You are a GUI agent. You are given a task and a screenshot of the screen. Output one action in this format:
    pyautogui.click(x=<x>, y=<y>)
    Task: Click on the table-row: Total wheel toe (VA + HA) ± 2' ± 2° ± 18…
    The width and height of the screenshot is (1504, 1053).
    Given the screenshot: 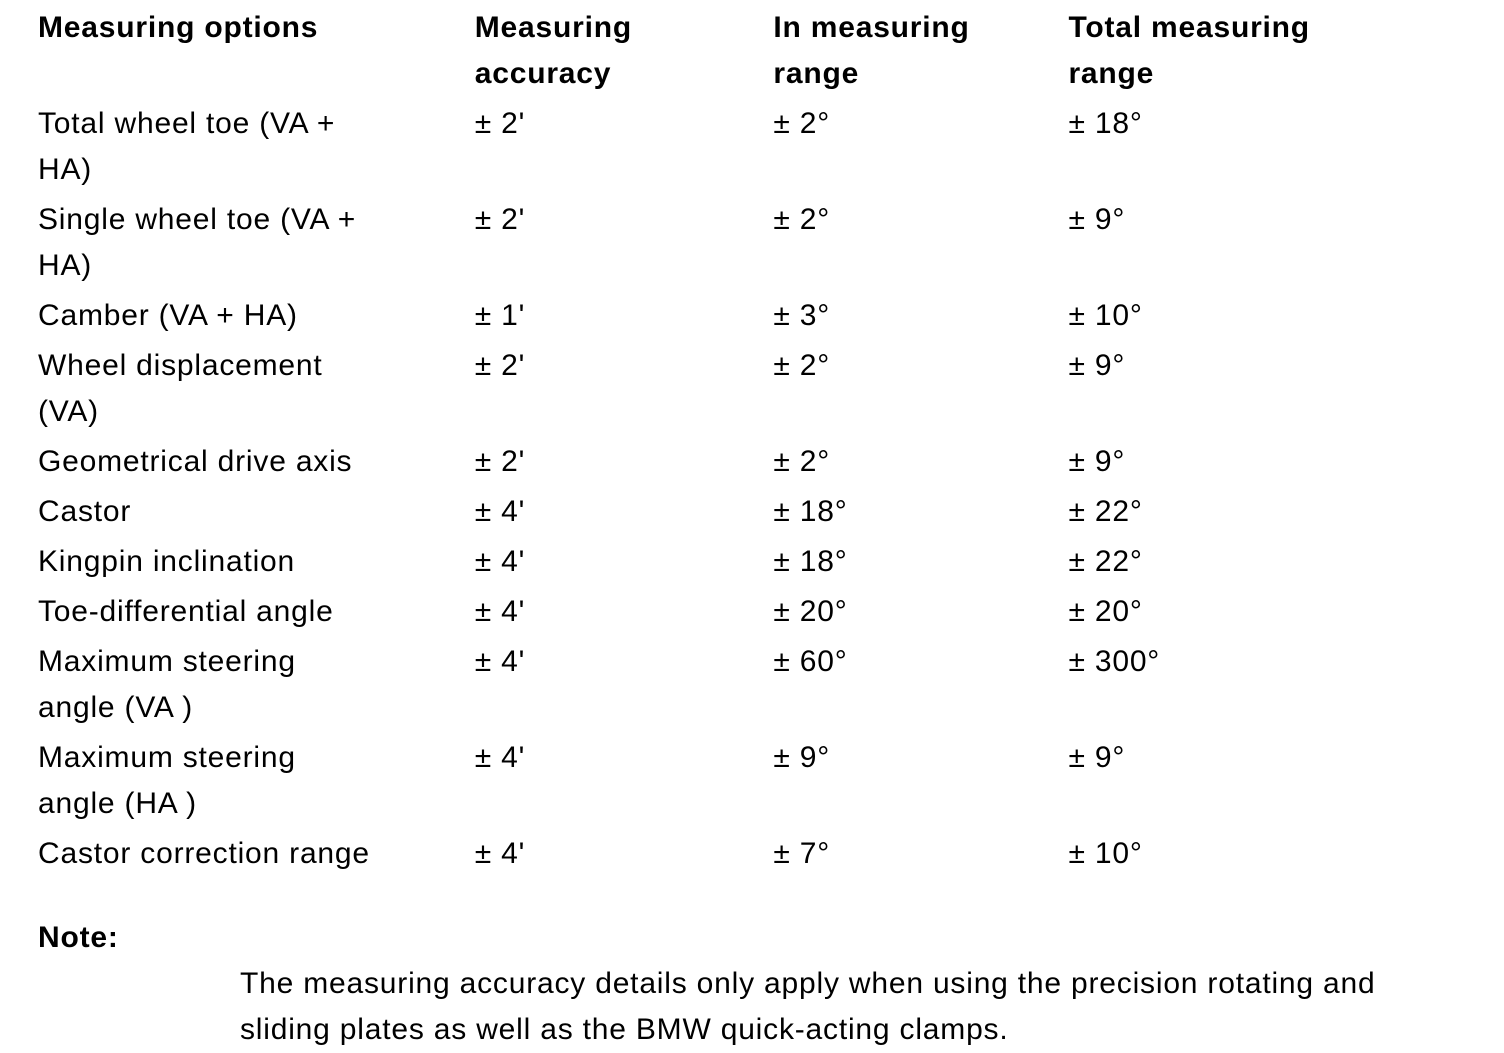 What is the action you would take?
    pyautogui.click(x=748, y=149)
    